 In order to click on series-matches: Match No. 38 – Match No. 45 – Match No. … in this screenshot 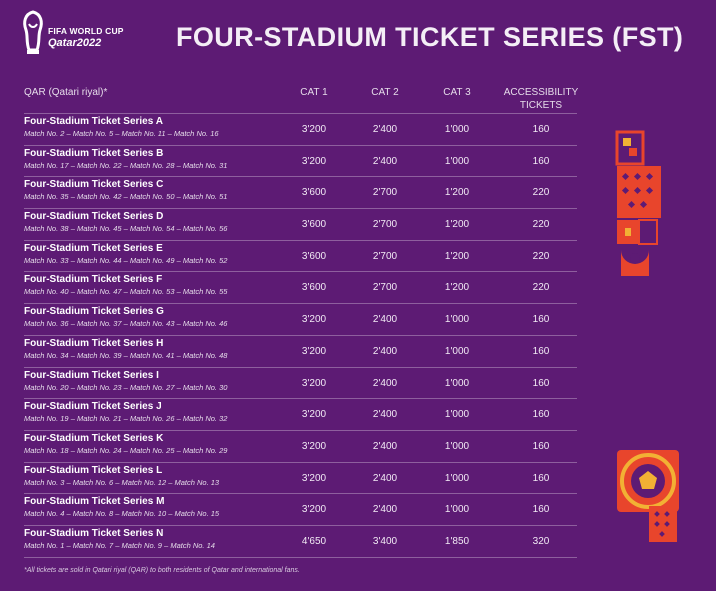, I will do `click(126, 229)`.